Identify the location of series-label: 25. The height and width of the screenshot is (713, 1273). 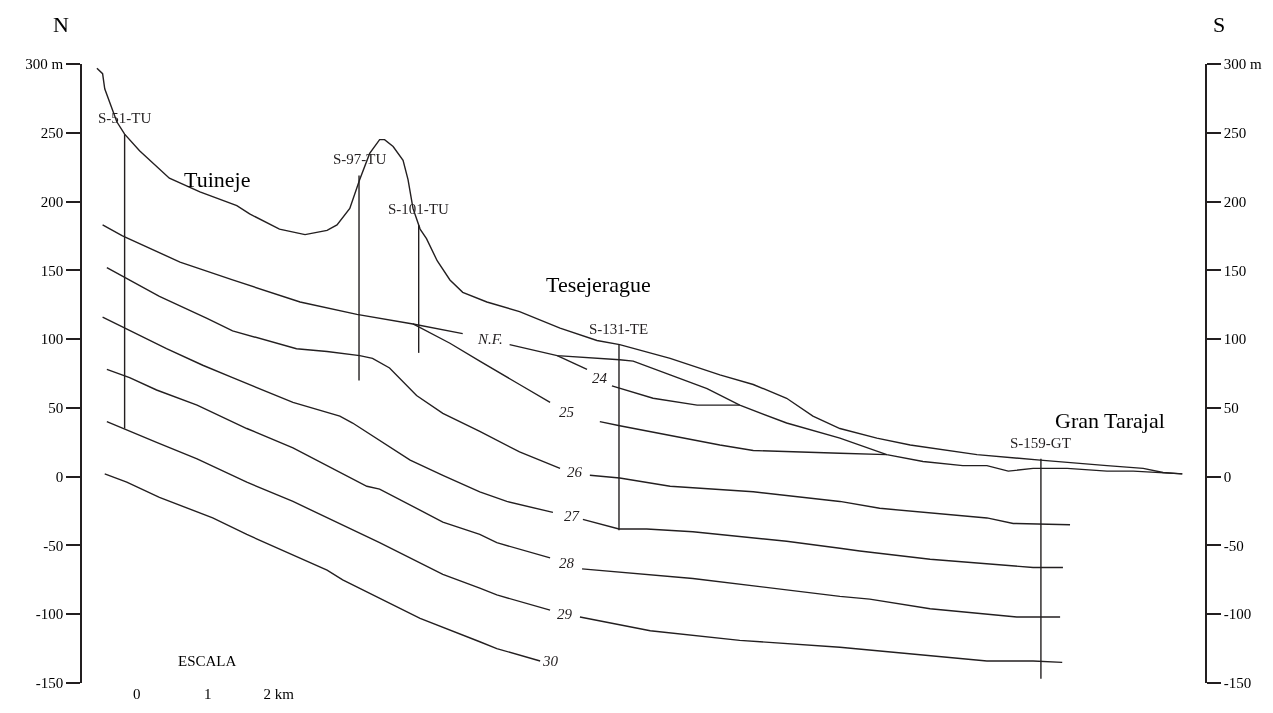
(567, 412).